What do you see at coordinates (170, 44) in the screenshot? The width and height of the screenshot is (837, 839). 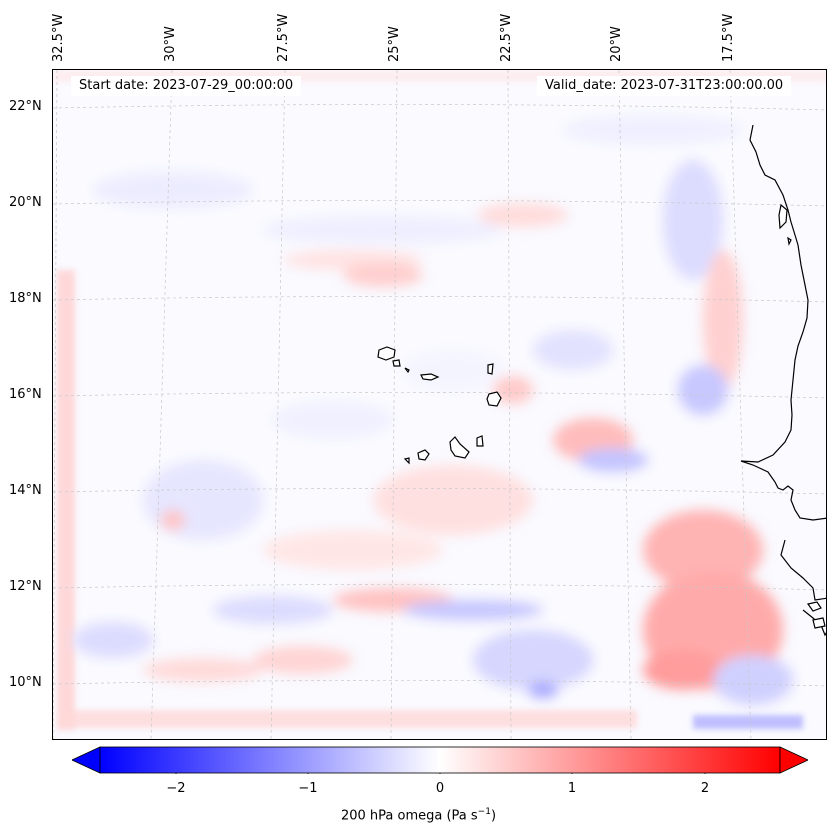 I see `lon-label-30w: 30°W` at bounding box center [170, 44].